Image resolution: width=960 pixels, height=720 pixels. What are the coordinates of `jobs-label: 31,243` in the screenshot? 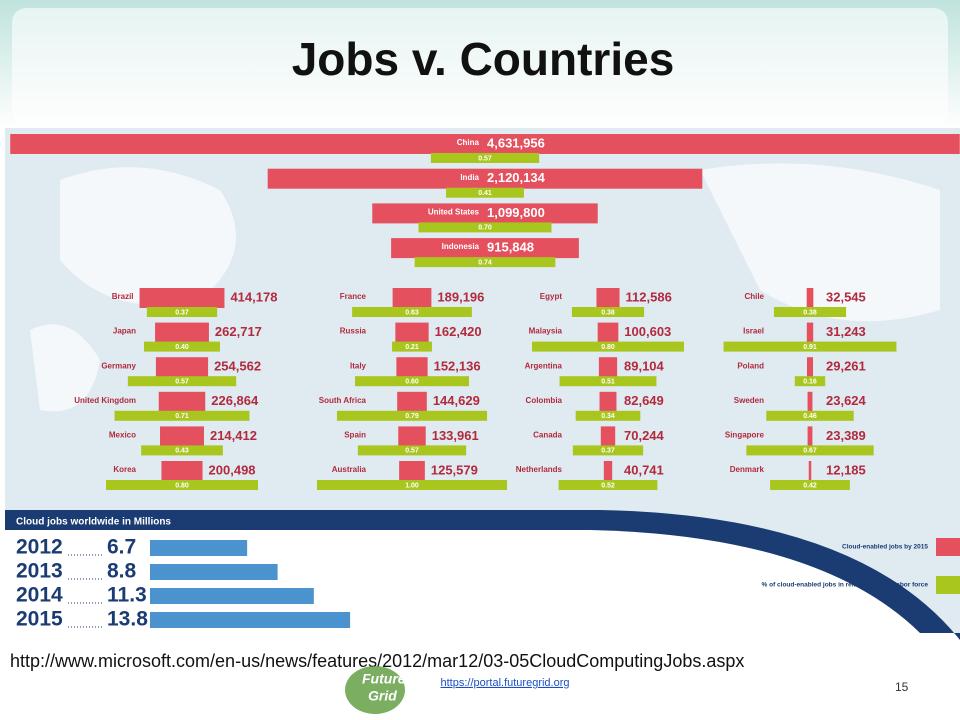 It's located at (846, 331).